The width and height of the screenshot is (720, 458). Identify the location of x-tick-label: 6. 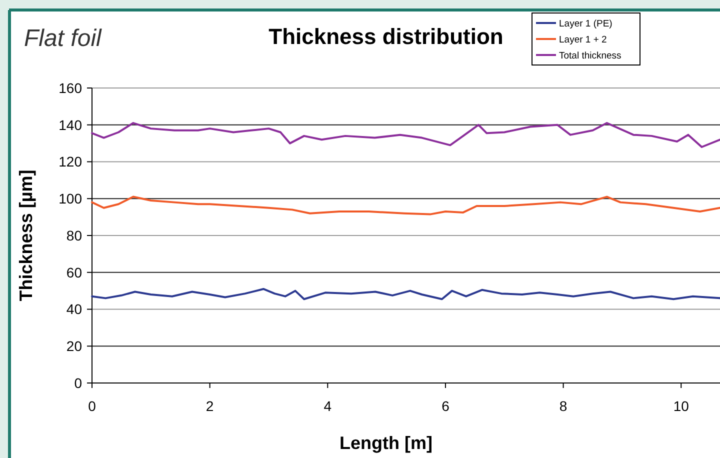
(446, 406).